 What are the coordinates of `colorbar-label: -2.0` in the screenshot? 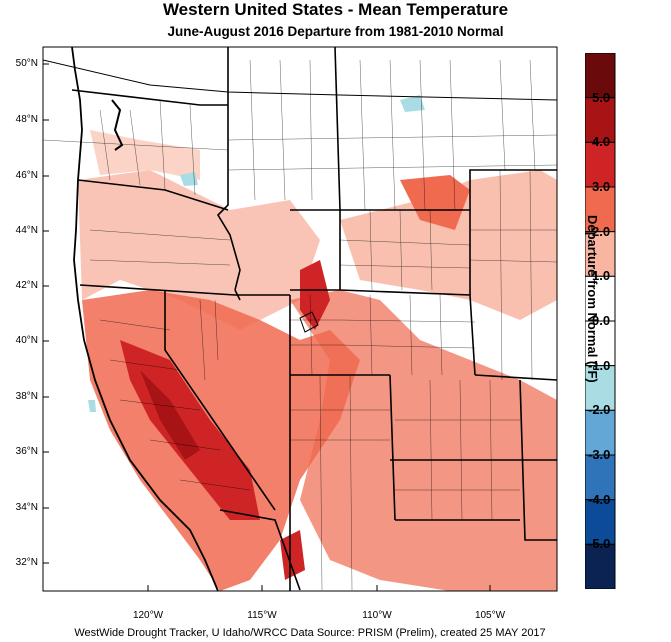 It's located at (599, 410).